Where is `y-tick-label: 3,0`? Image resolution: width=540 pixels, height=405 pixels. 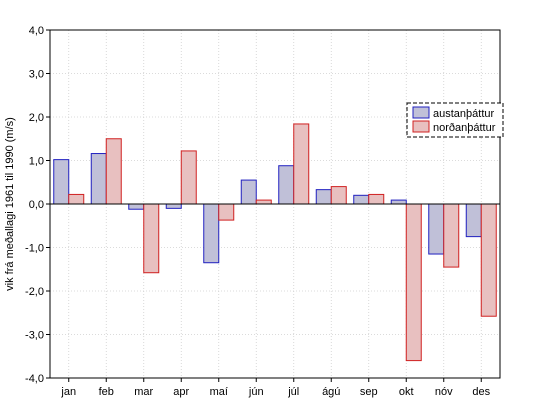 y-tick-label: 3,0 is located at coordinates (36, 75).